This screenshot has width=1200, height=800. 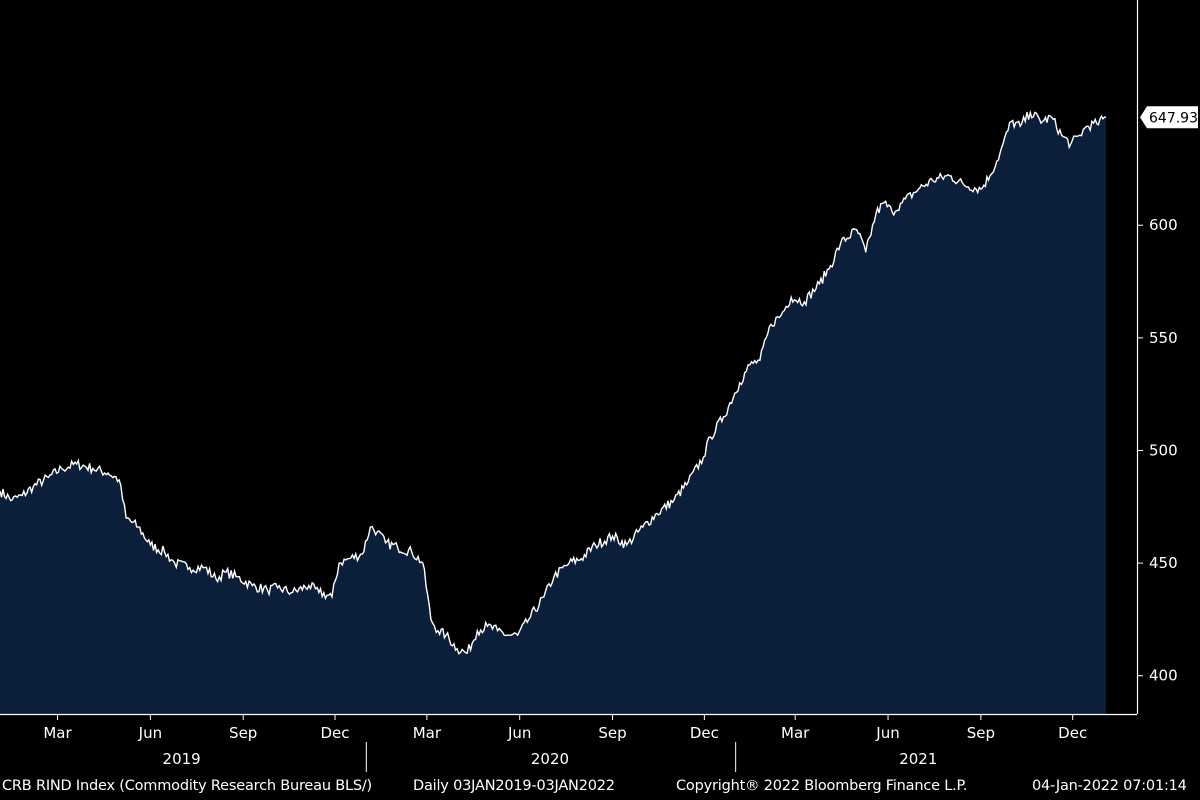 I want to click on x-year-label: 2019, so click(x=182, y=759).